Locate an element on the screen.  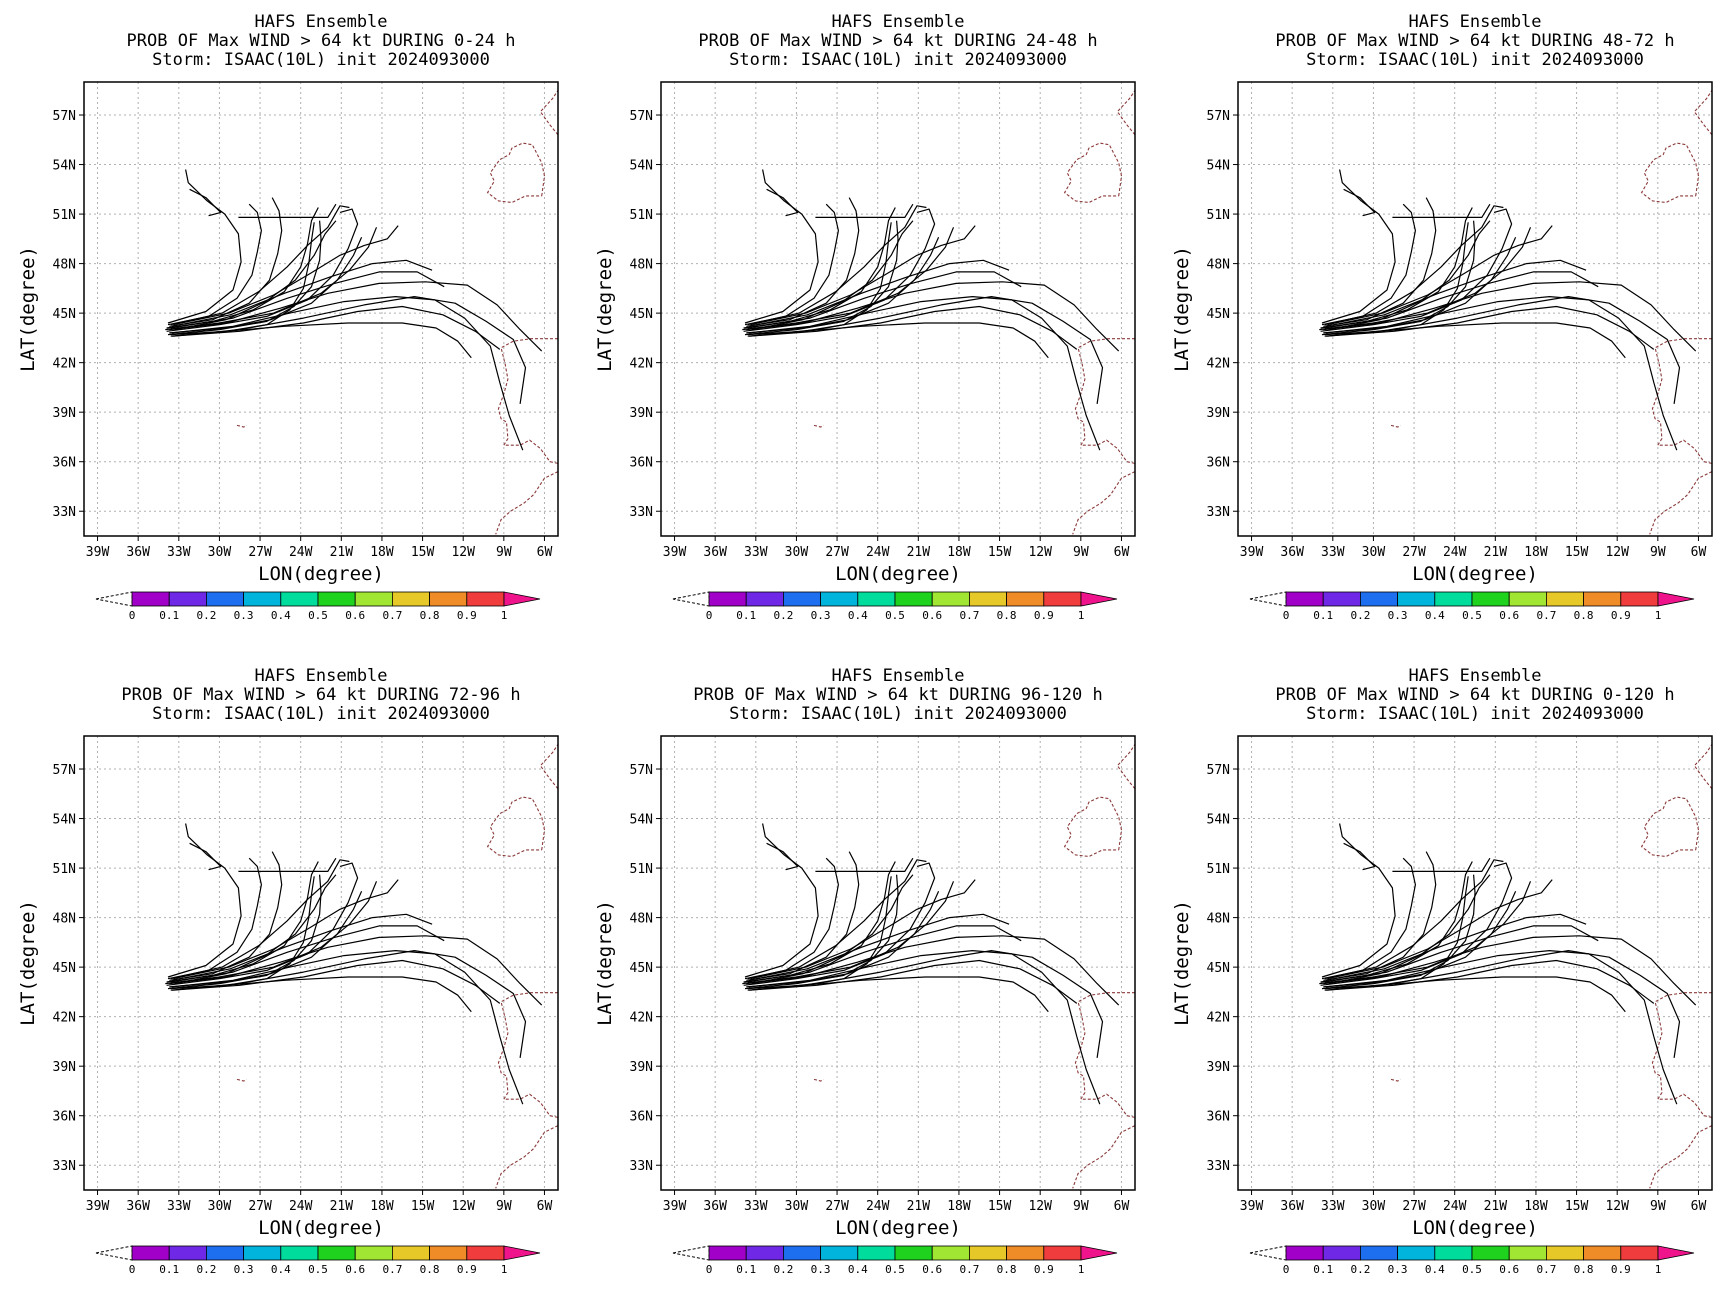
y-tick-label: 36N is located at coordinates (64, 1117).